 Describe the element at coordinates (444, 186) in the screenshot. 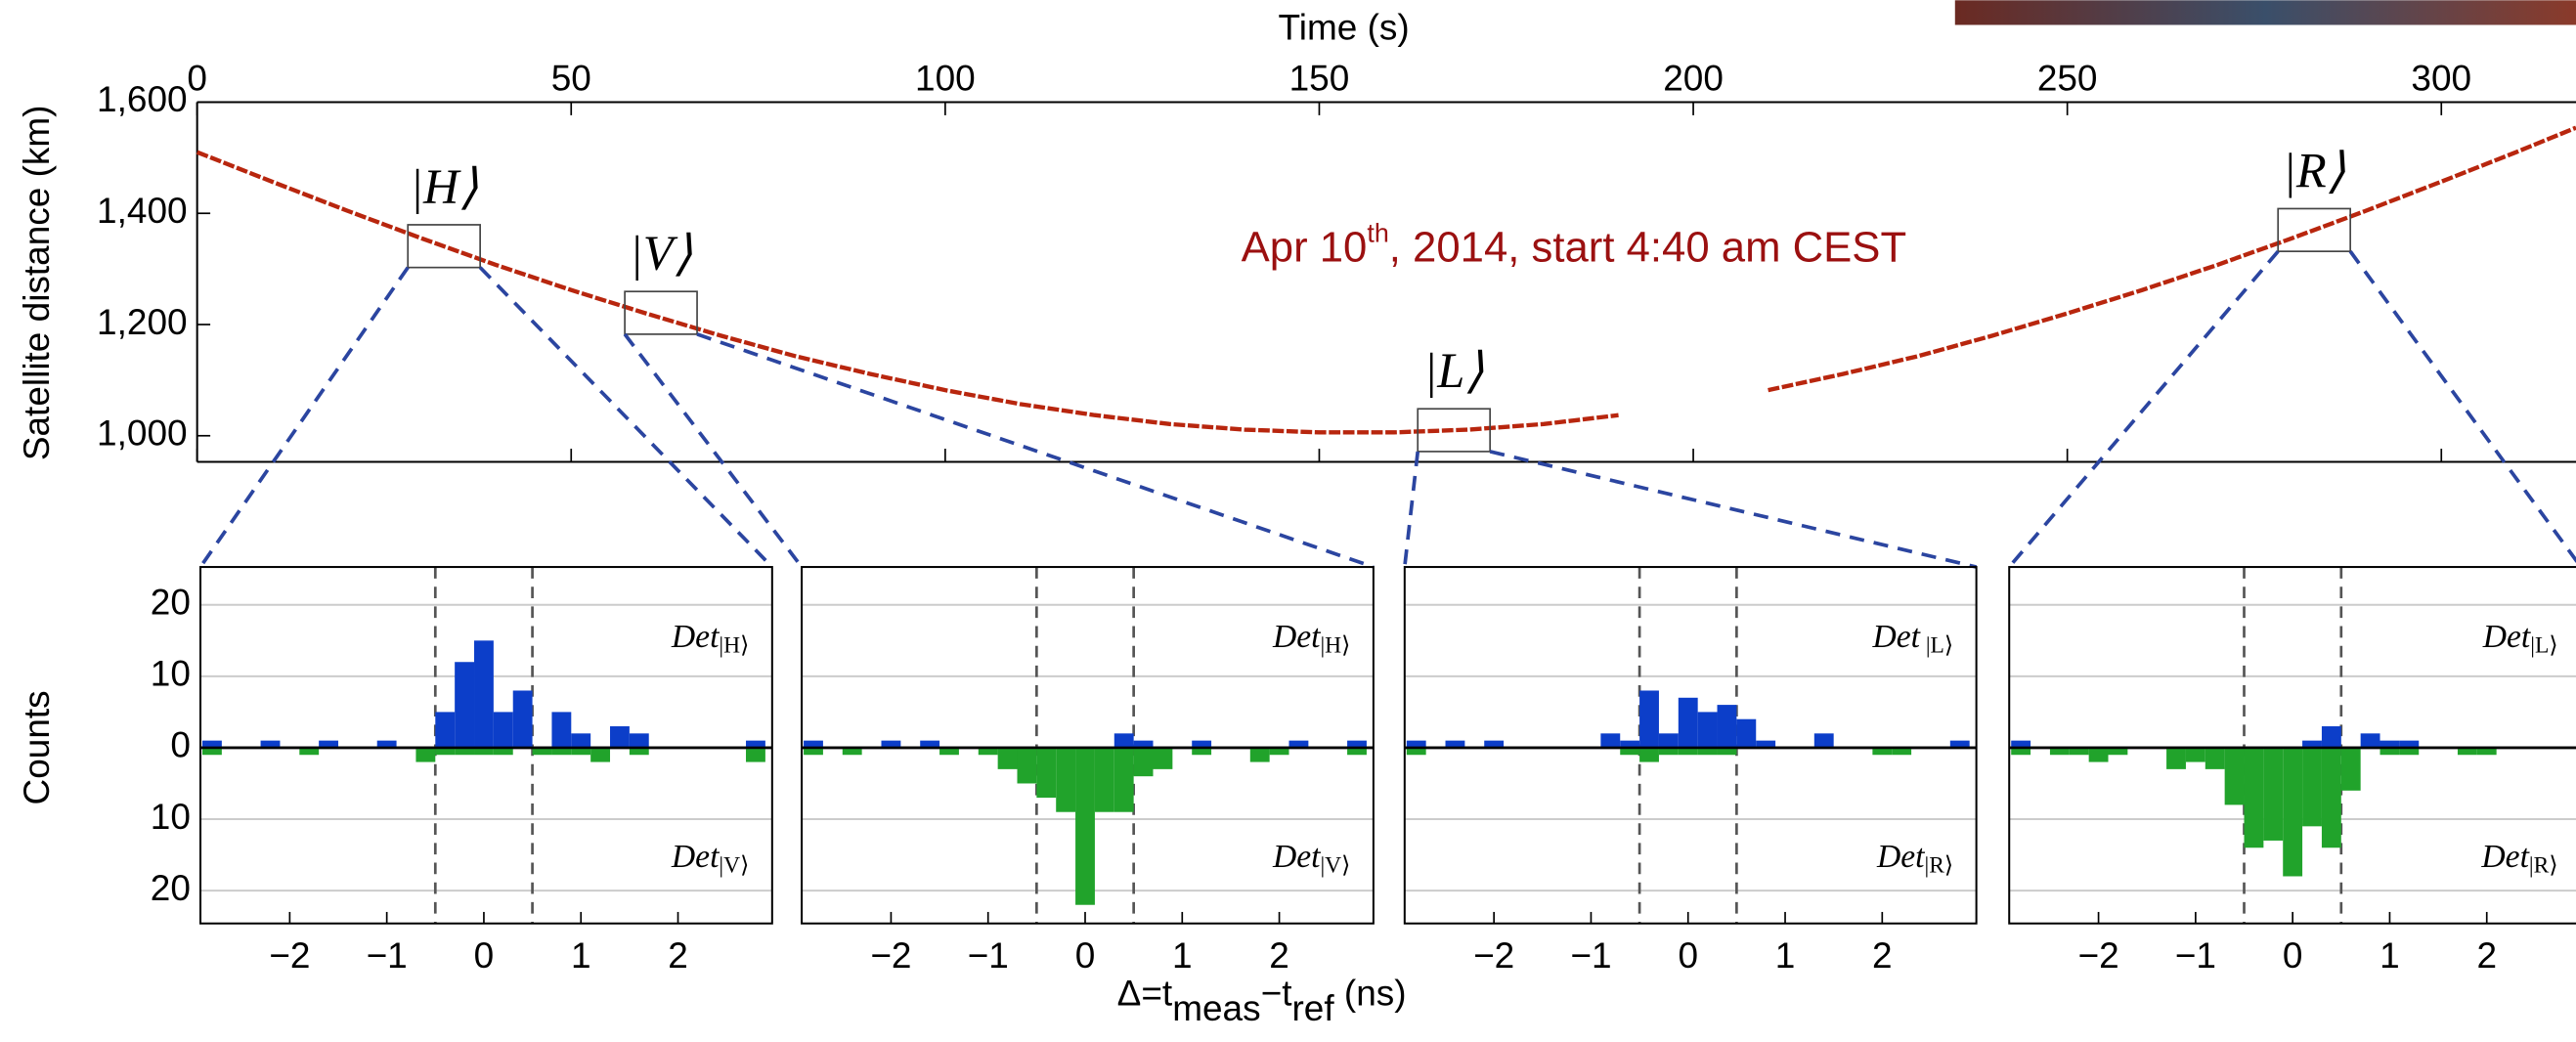

I see `state-label: |H⟩` at that location.